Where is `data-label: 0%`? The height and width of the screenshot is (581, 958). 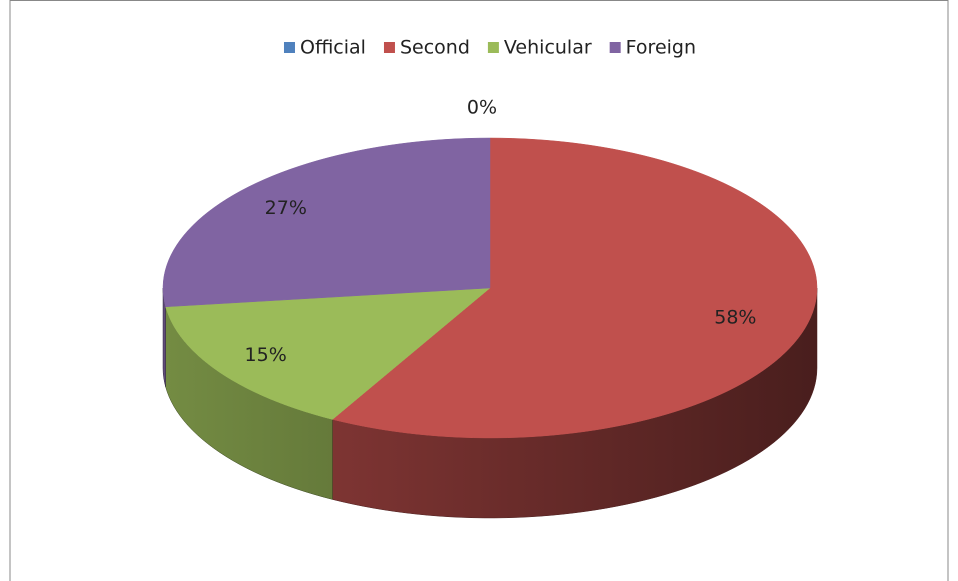 data-label: 0% is located at coordinates (482, 108).